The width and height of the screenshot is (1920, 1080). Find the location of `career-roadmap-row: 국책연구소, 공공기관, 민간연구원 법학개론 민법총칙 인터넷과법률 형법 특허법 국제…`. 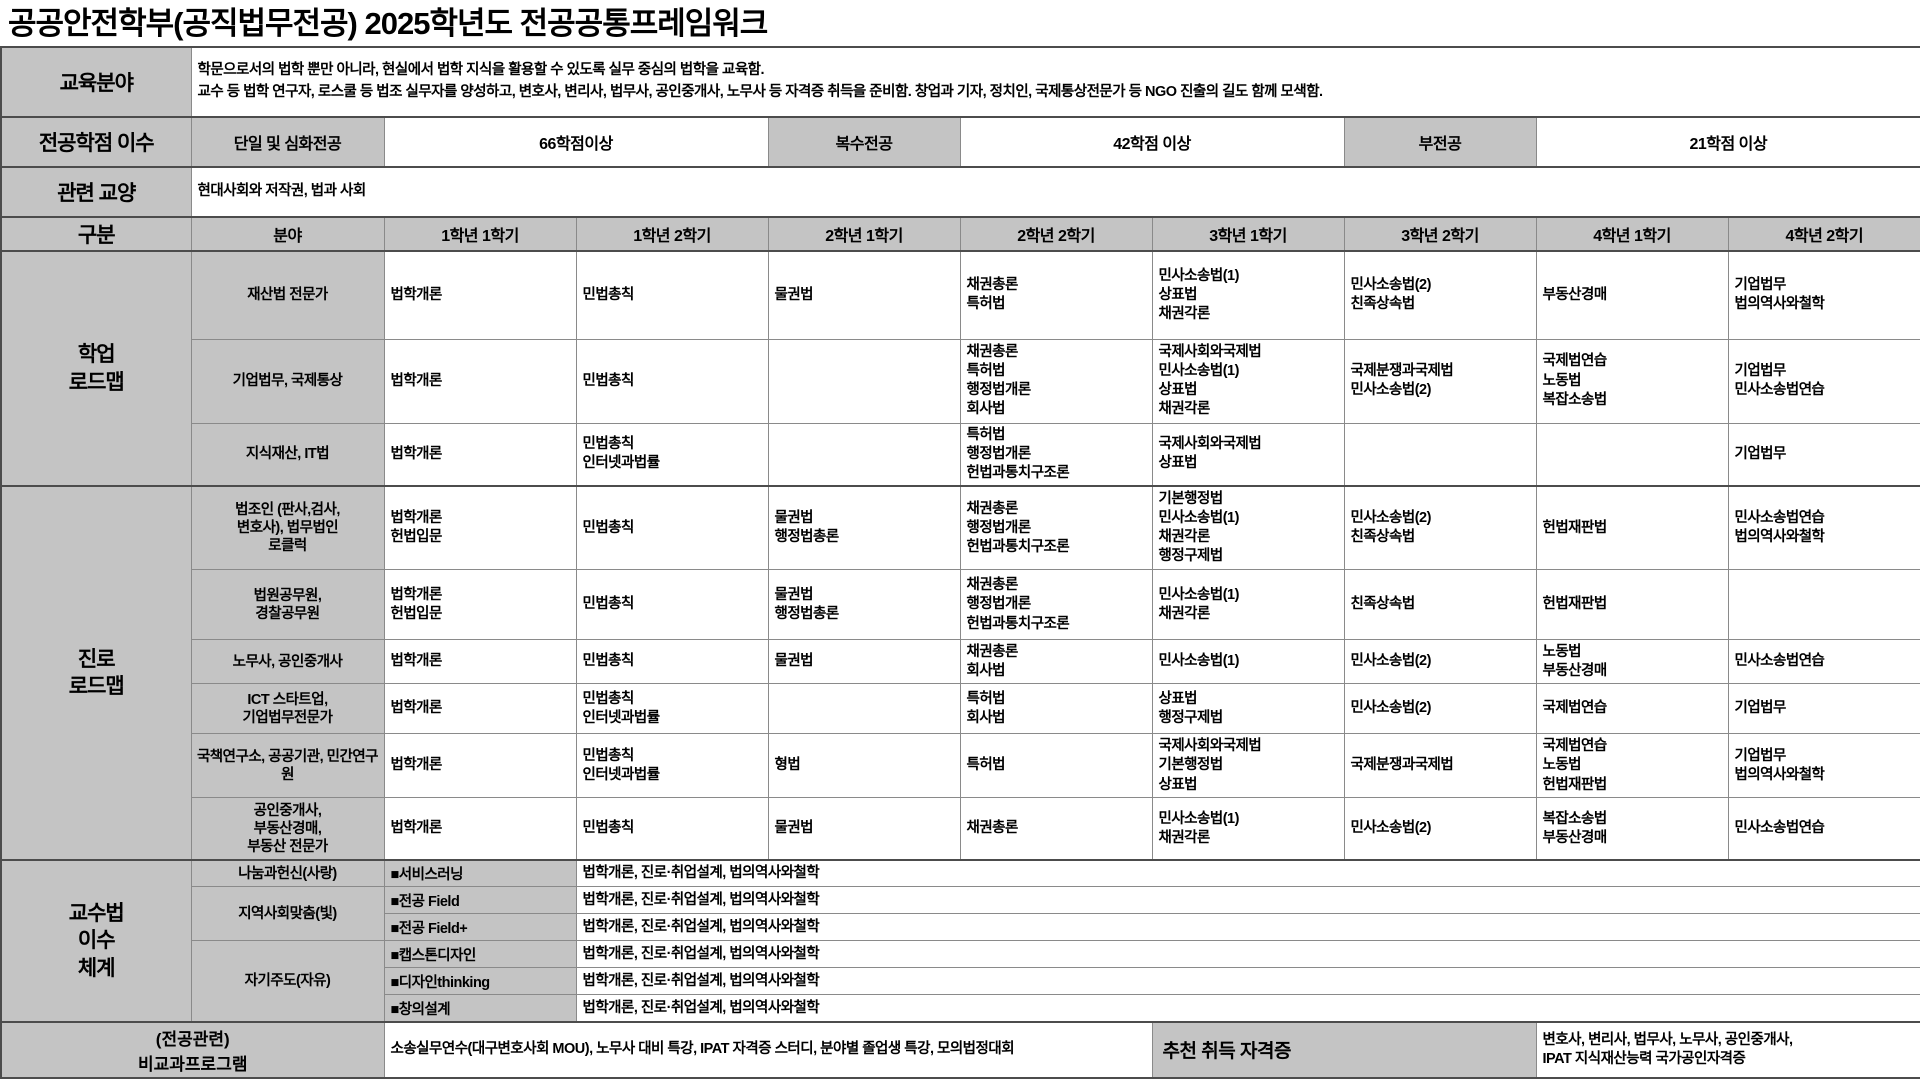

career-roadmap-row: 국책연구소, 공공기관, 민간연구원 법학개론 민법총칙 인터넷과법률 형법 특허법 국제… is located at coordinates (960, 766).